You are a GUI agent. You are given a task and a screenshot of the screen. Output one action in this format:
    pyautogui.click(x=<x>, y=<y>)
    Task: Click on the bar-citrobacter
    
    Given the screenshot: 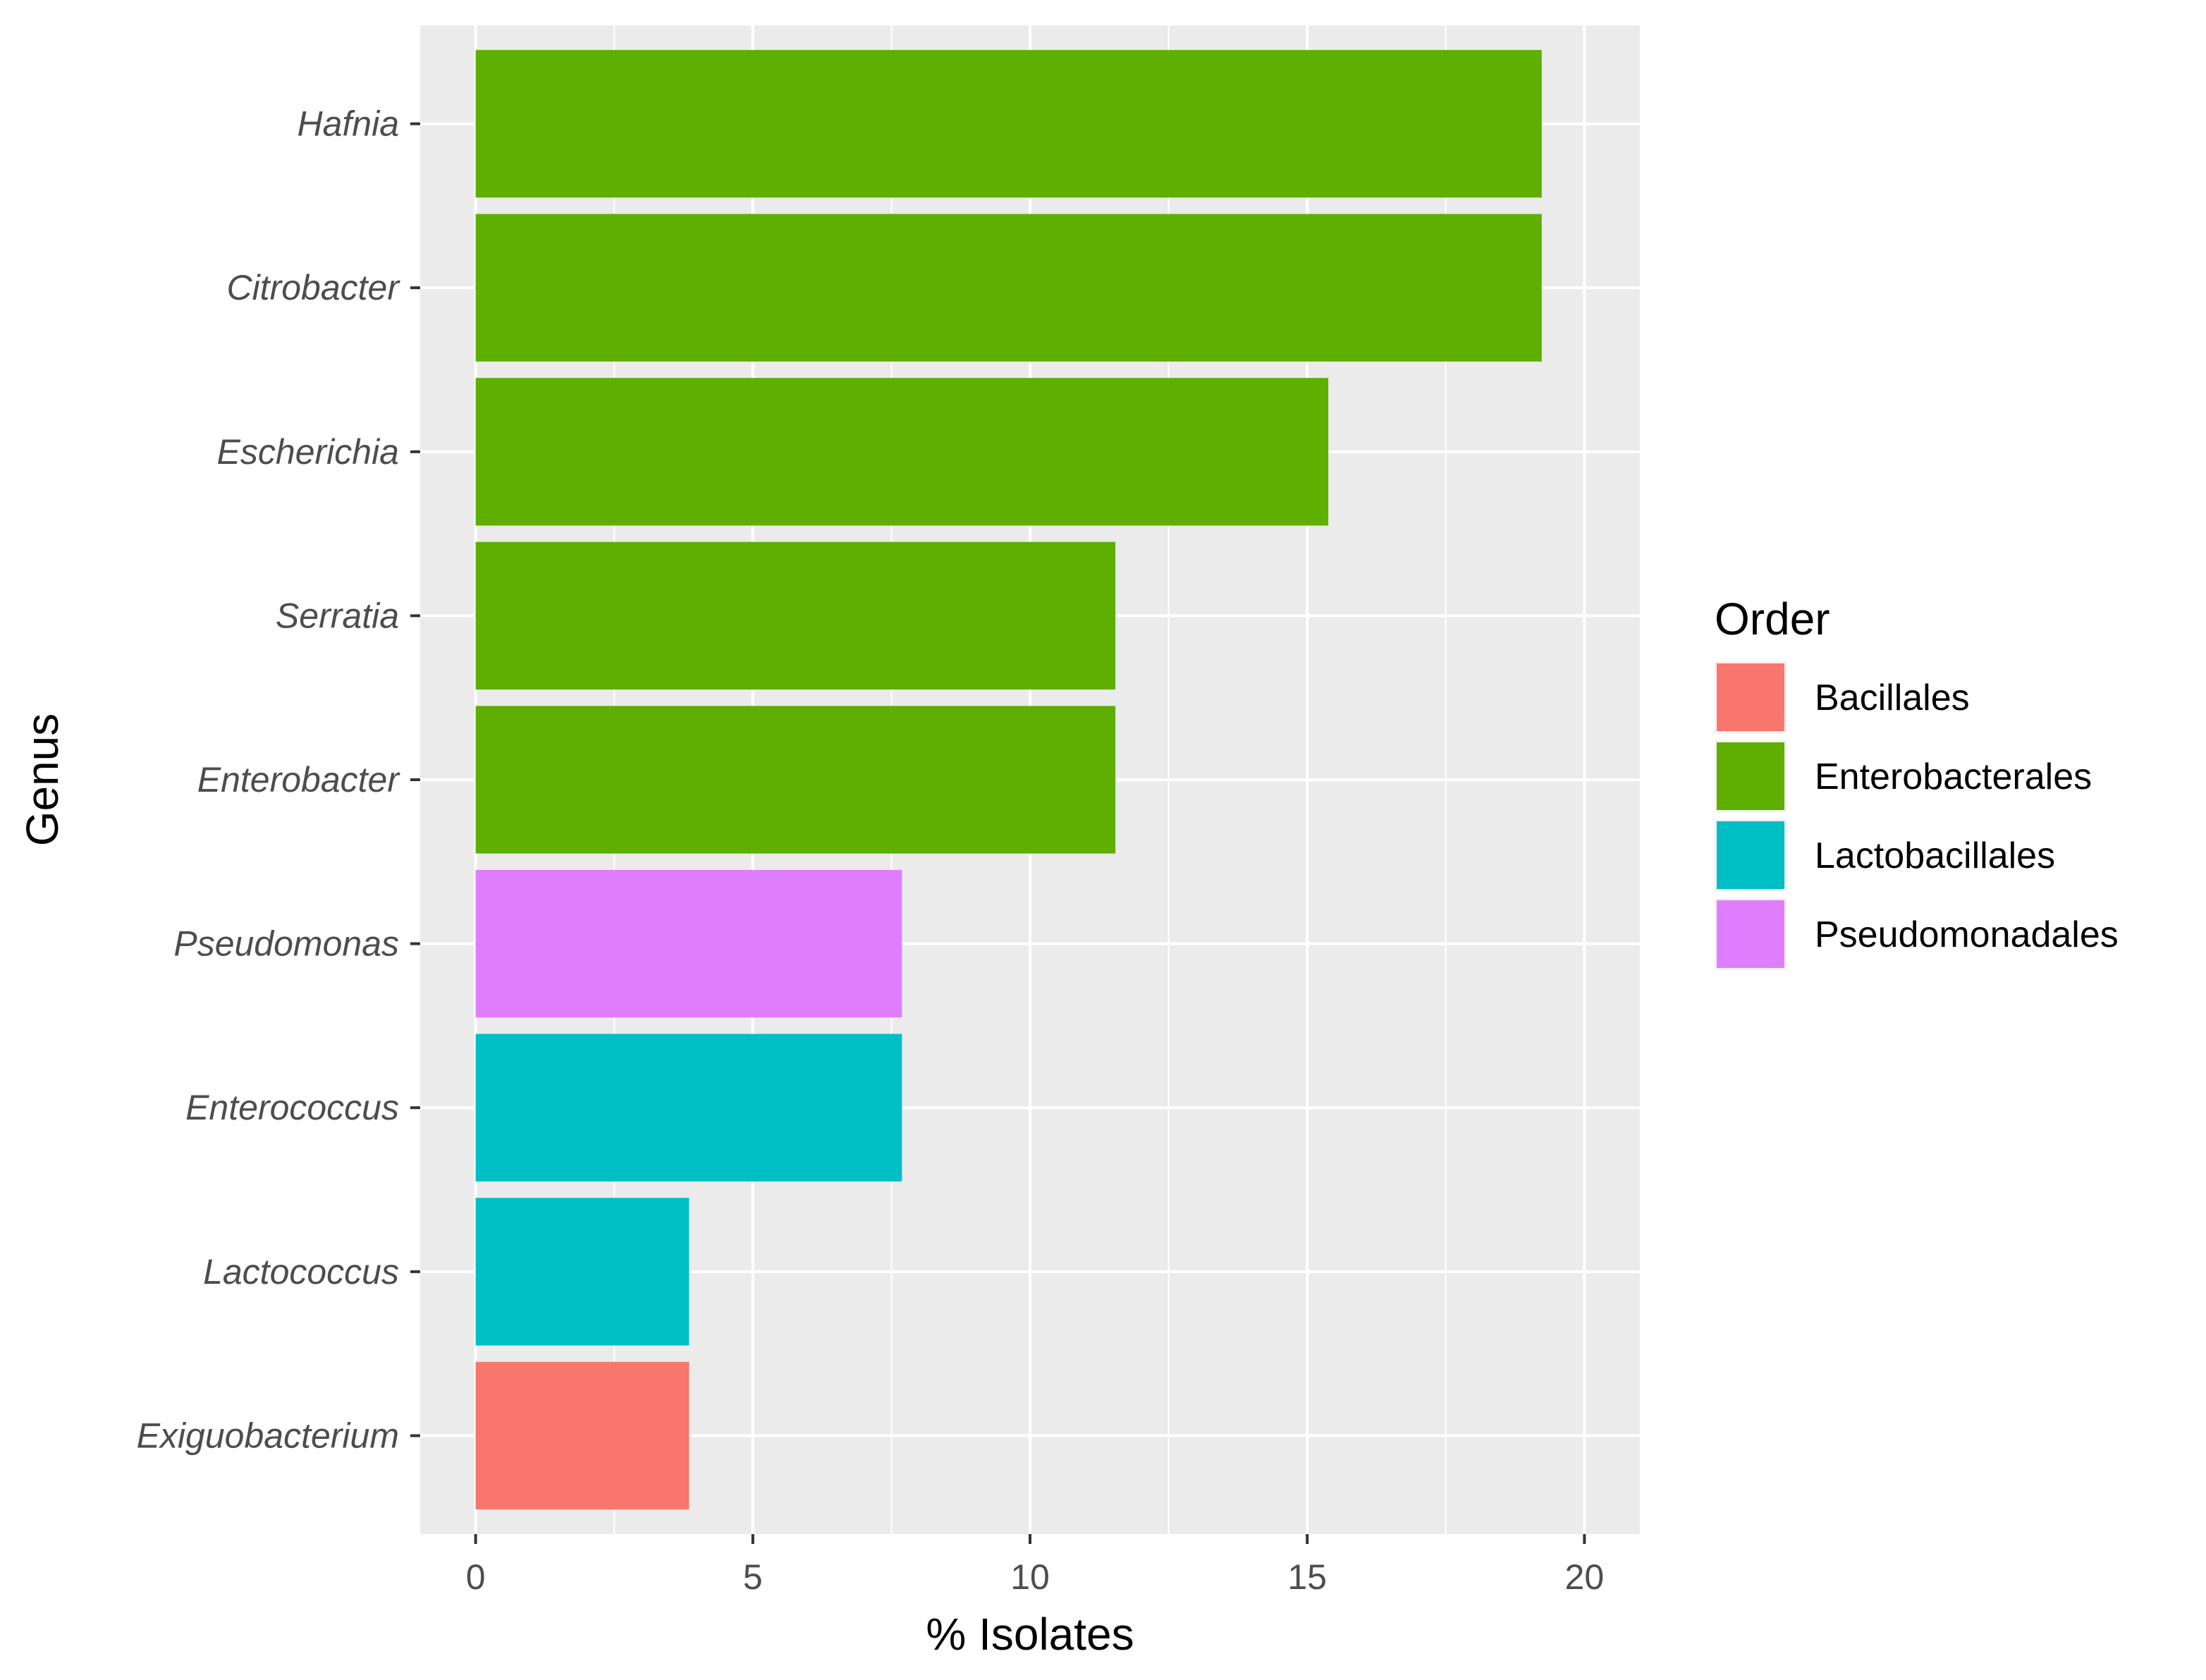 What is the action you would take?
    pyautogui.click(x=1008, y=288)
    